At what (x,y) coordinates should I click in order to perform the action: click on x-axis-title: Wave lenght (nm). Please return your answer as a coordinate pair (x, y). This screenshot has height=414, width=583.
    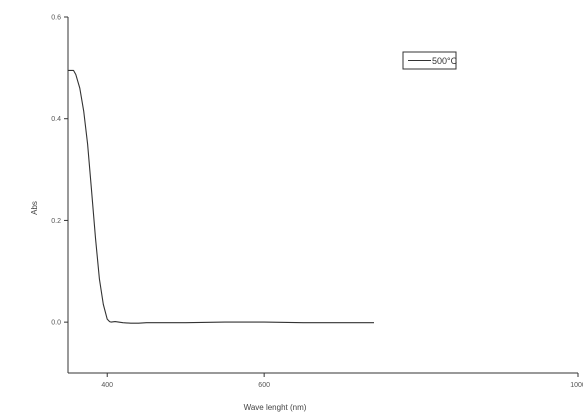
    Looking at the image, I should click on (275, 407).